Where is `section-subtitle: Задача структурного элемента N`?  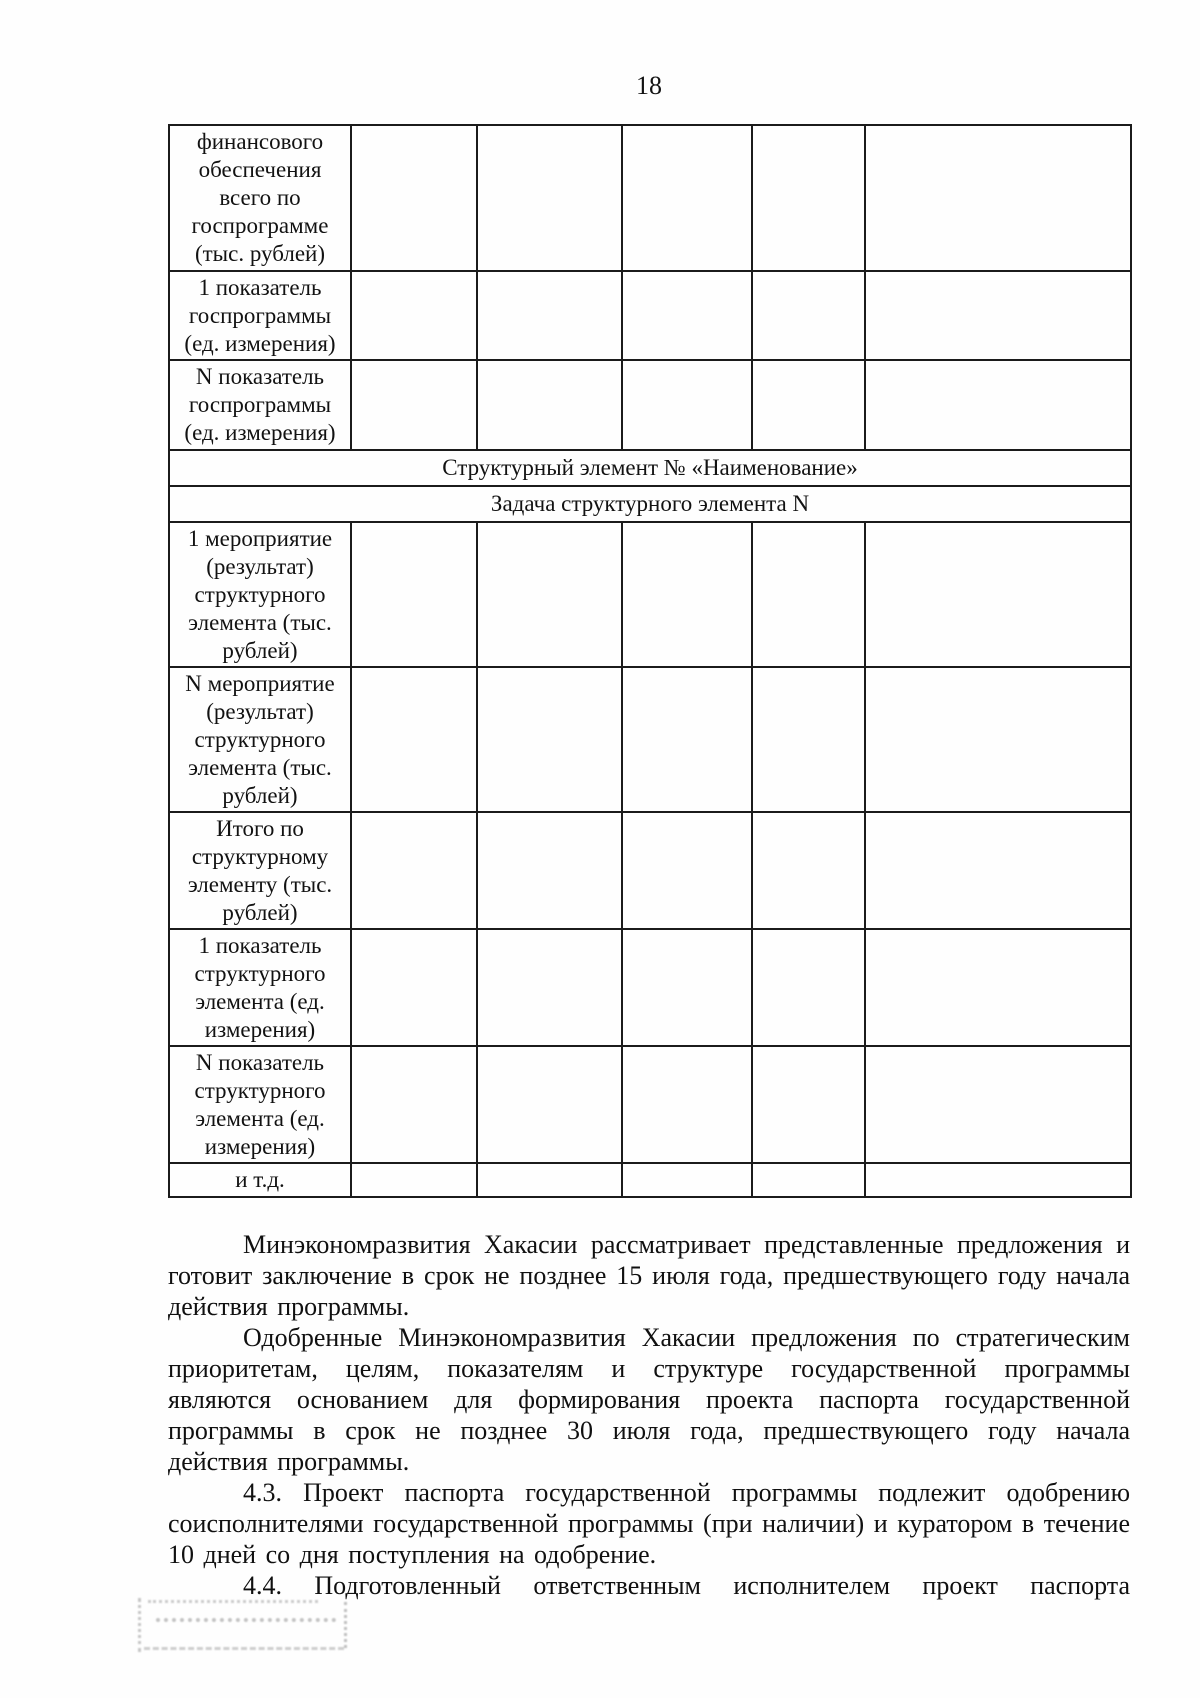
section-subtitle: Задача структурного элемента N is located at coordinates (650, 504).